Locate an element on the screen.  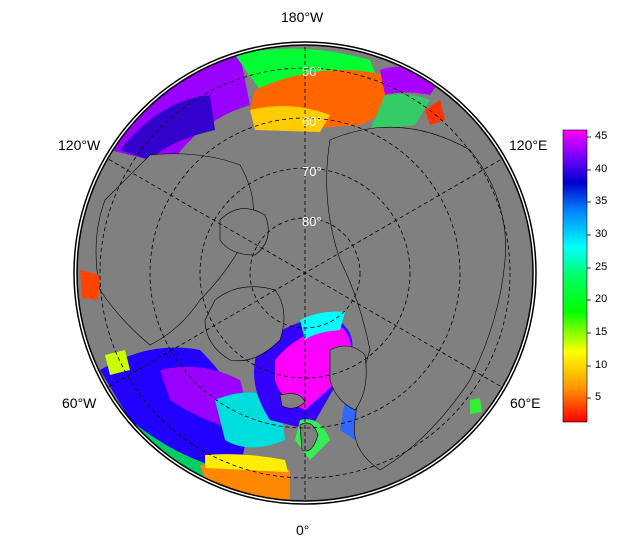
lon-label-left-lower: 60°W is located at coordinates (79, 403).